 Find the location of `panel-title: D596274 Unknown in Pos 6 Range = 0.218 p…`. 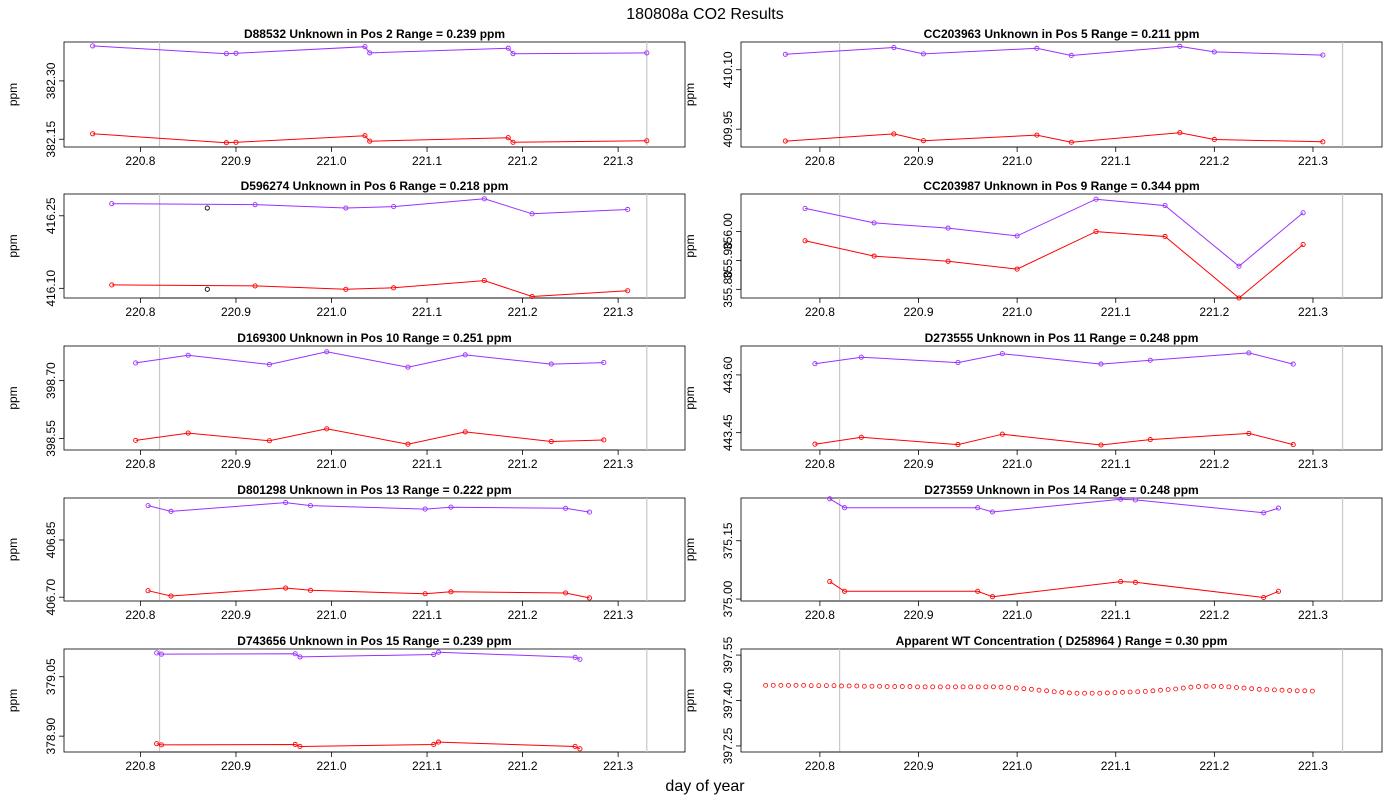

panel-title: D596274 Unknown in Pos 6 Range = 0.218 p… is located at coordinates (375, 186).